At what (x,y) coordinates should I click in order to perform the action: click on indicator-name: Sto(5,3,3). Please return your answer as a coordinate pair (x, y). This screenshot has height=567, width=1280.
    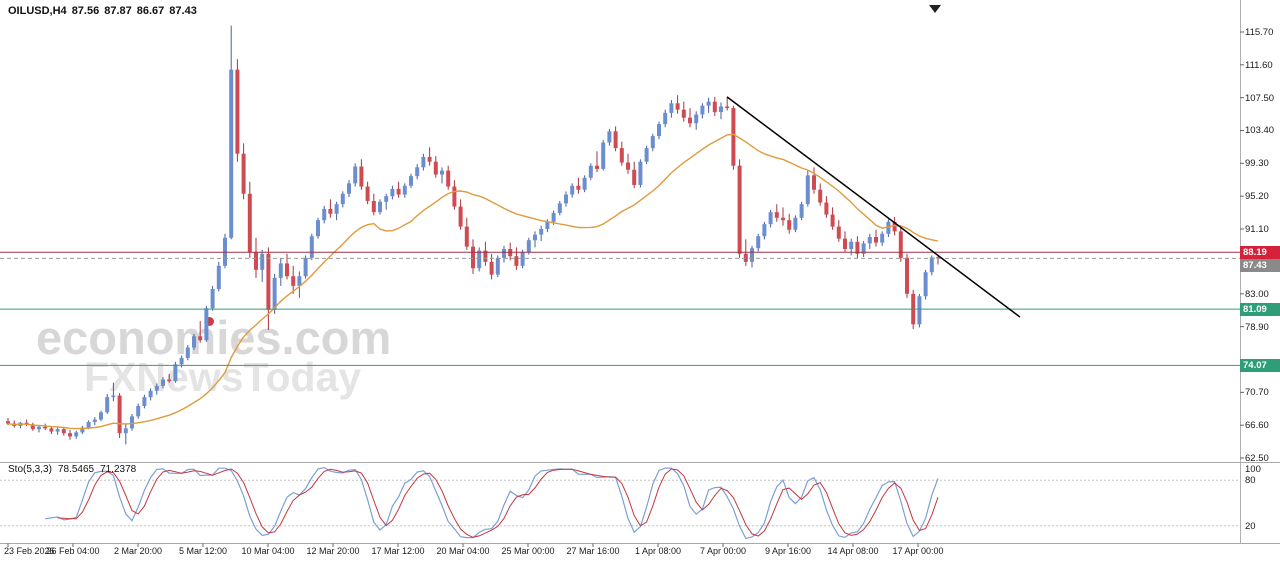
    Looking at the image, I should click on (30, 469).